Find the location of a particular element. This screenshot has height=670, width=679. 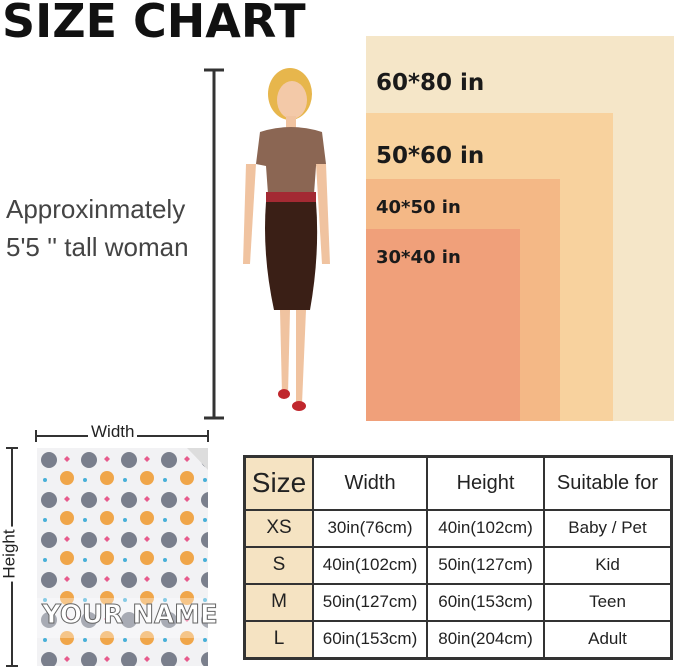

model-note-line2: 5'5 '' tall woman is located at coordinates (97, 247).